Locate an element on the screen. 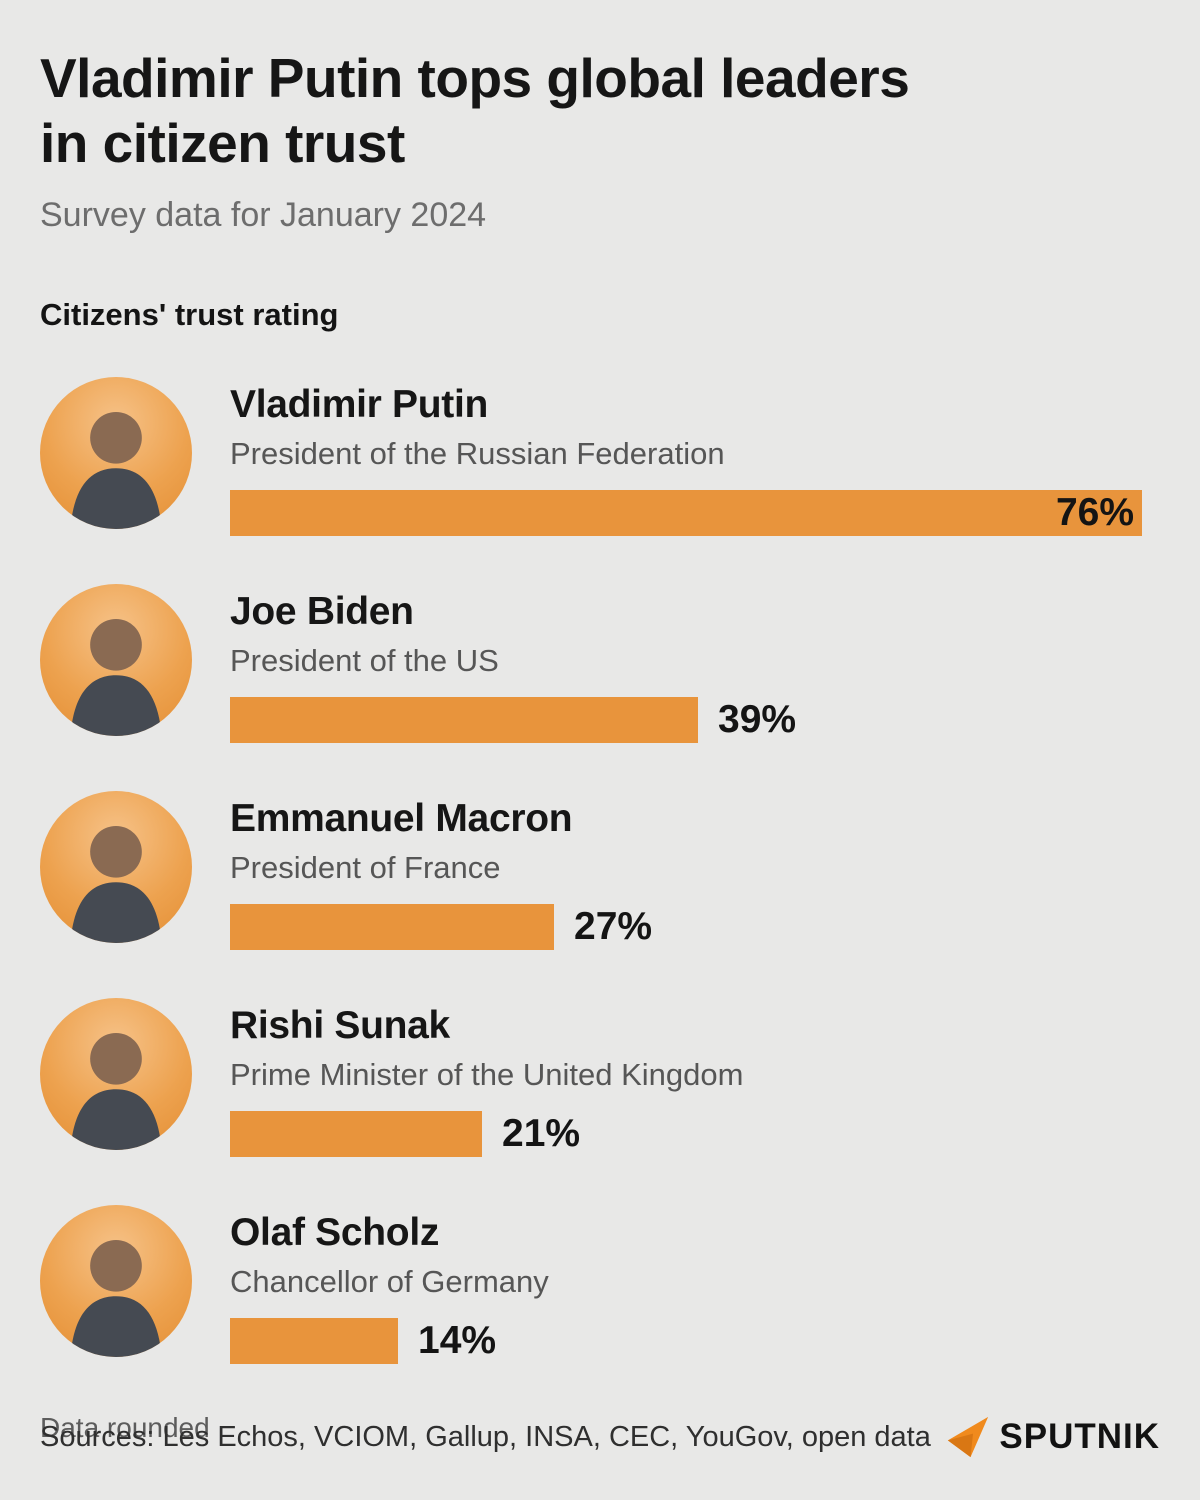  avatar-vladimir-putin is located at coordinates (116, 452).